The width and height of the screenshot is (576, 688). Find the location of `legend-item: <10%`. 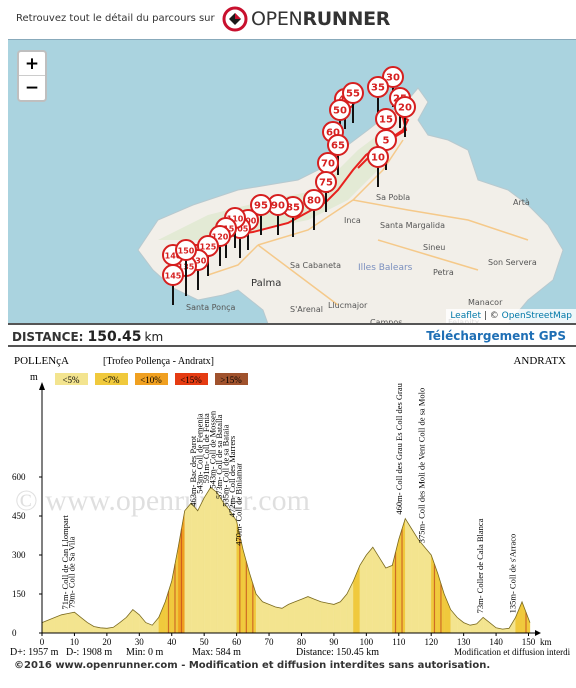

legend-item: <10% is located at coordinates (151, 379).